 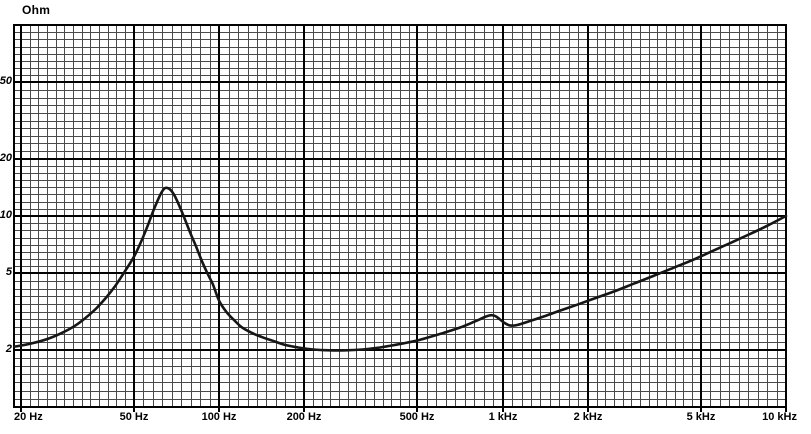 I want to click on x-tick-label-10khz: 10 kHz, so click(x=779, y=417).